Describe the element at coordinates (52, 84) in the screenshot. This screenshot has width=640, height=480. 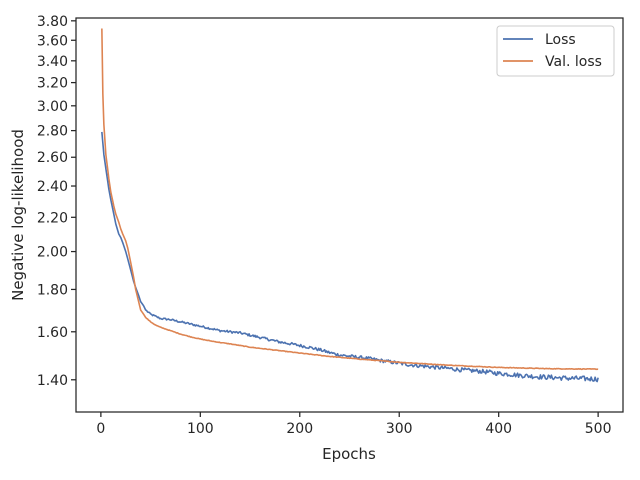
I see `y-tick-label: 3.20` at that location.